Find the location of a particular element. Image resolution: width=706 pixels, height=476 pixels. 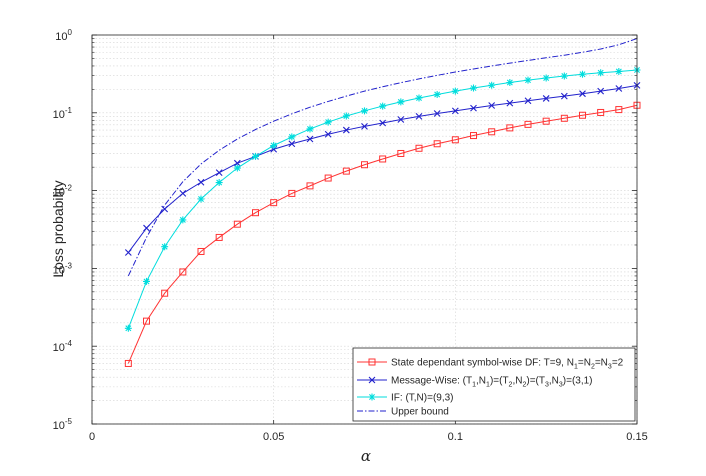

y-tick-label: 10⁻⁴ is located at coordinates (63, 346).